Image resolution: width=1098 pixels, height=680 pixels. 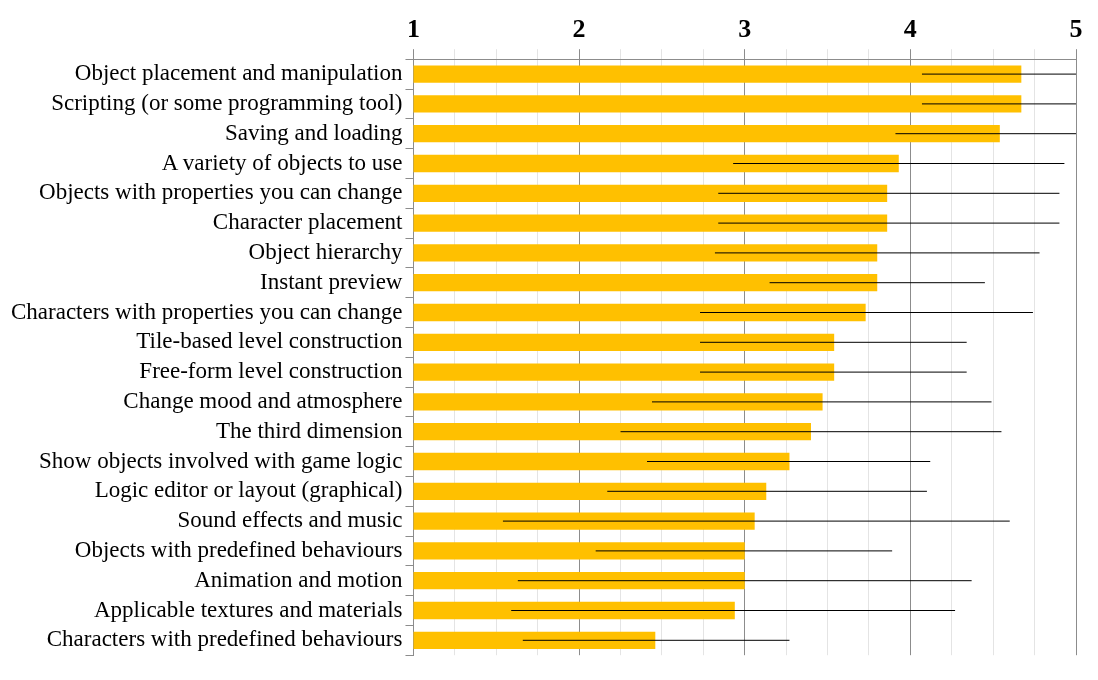 I want to click on y-tick-label: Animation and motion, so click(x=298, y=579).